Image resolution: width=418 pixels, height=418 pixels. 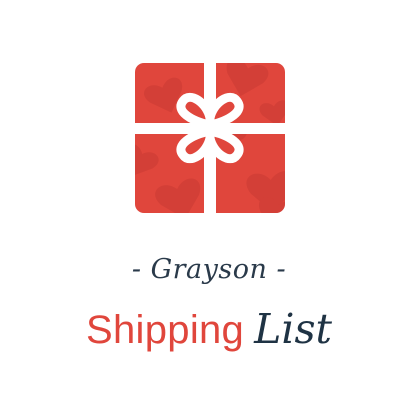 I want to click on title-secondary: List, so click(x=293, y=329).